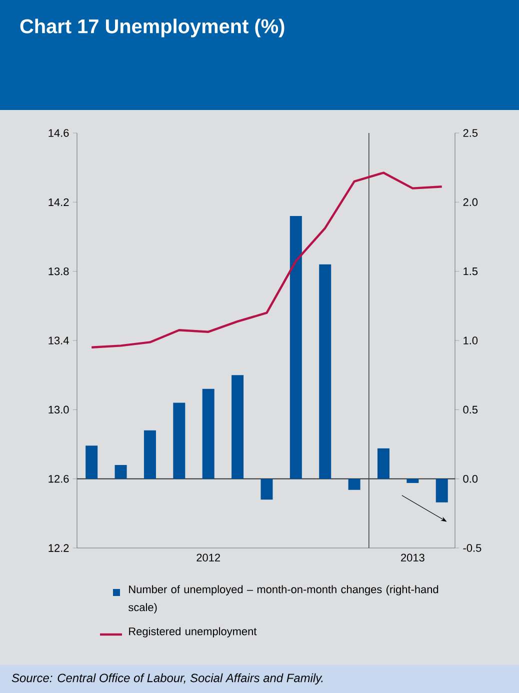  What do you see at coordinates (470, 202) in the screenshot?
I see `y2-tick-label: 2.0` at bounding box center [470, 202].